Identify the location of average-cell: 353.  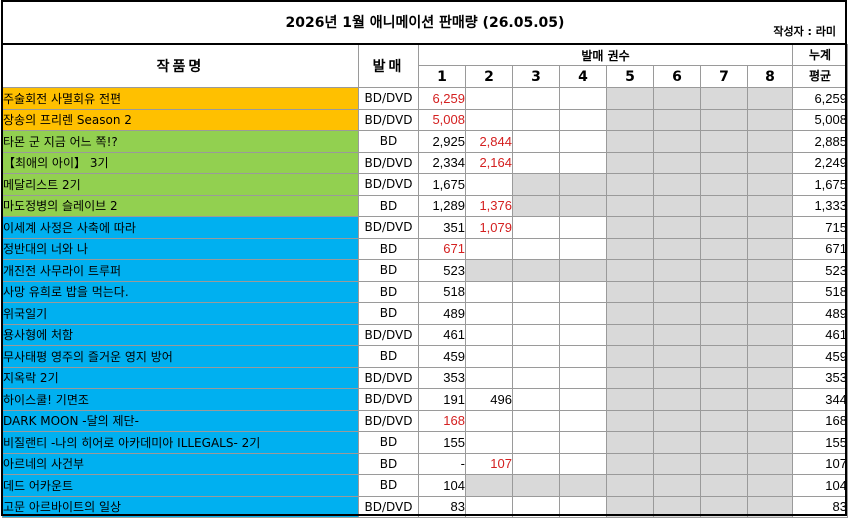
(820, 377).